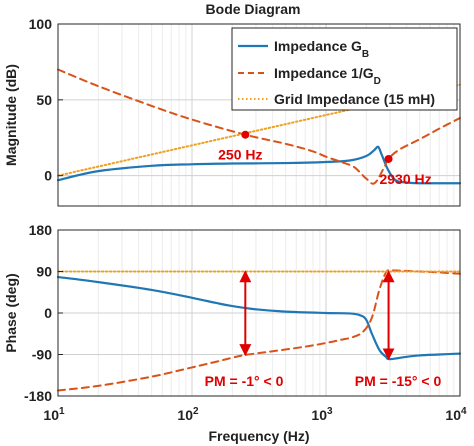 The width and height of the screenshot is (474, 446). I want to click on crossover-label: 2930 Hz, so click(405, 179).